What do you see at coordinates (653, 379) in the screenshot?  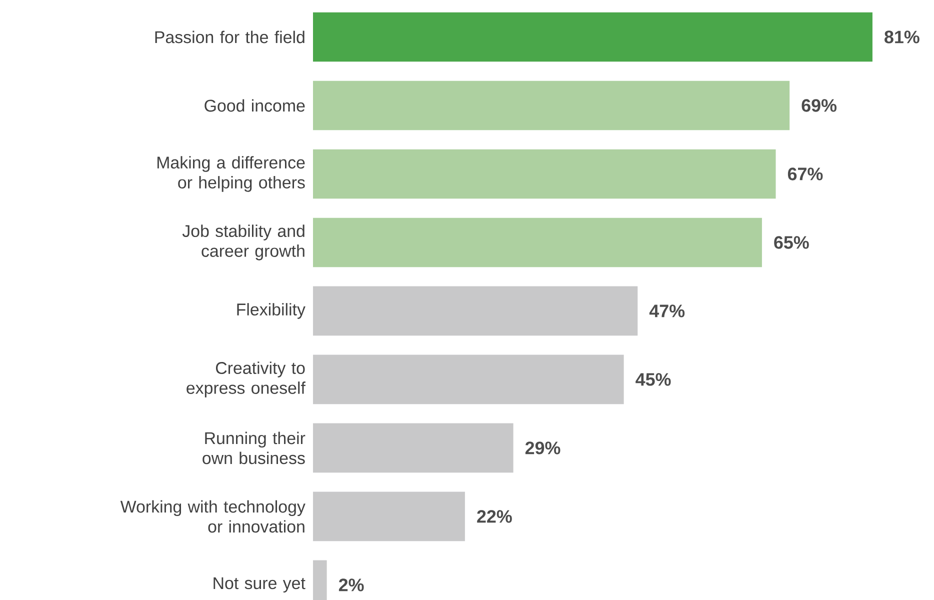 I see `data-label: 45%` at bounding box center [653, 379].